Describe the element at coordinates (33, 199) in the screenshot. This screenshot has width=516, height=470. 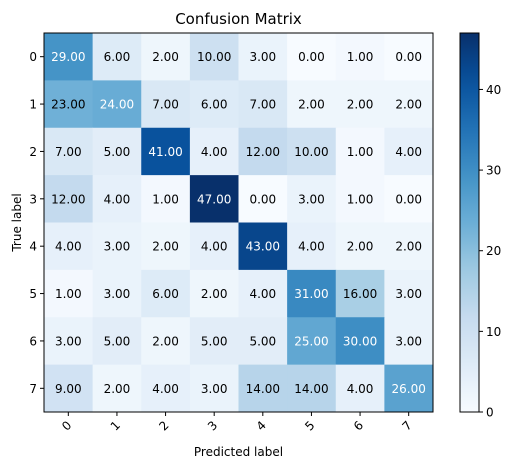
I see `y-tick-label: 3` at that location.